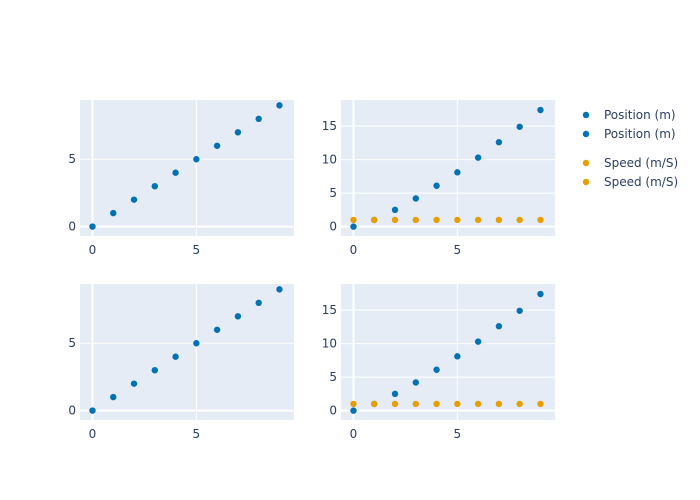 The image size is (700, 500). What do you see at coordinates (641, 163) in the screenshot?
I see `legend-label: Speed (m/S)` at bounding box center [641, 163].